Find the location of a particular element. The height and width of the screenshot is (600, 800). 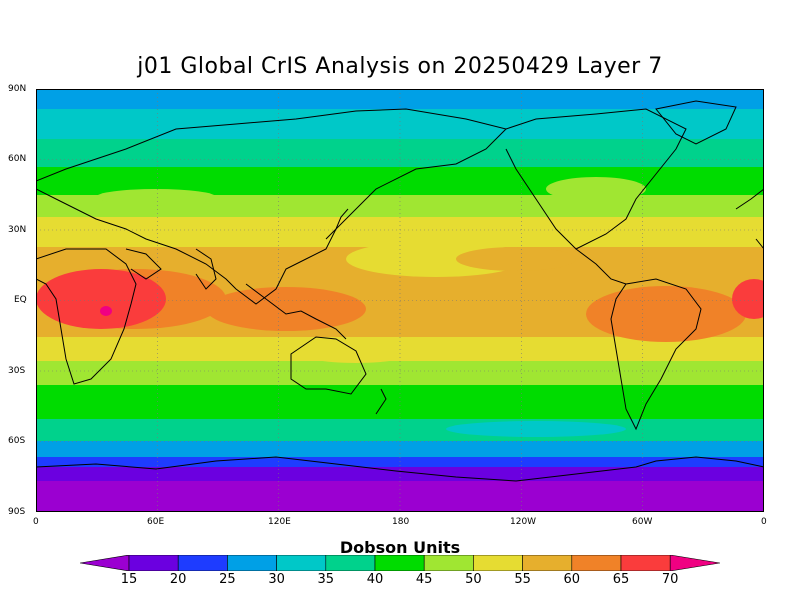

lat-label-30s: 30S is located at coordinates (17, 371).